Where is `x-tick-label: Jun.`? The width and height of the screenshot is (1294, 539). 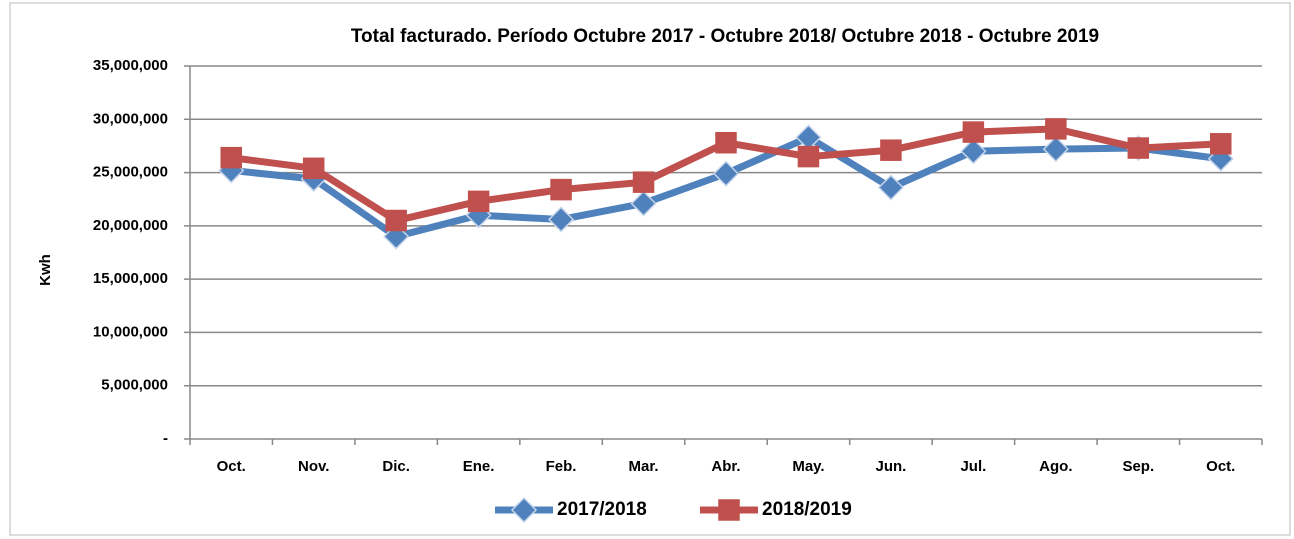 x-tick-label: Jun. is located at coordinates (891, 466).